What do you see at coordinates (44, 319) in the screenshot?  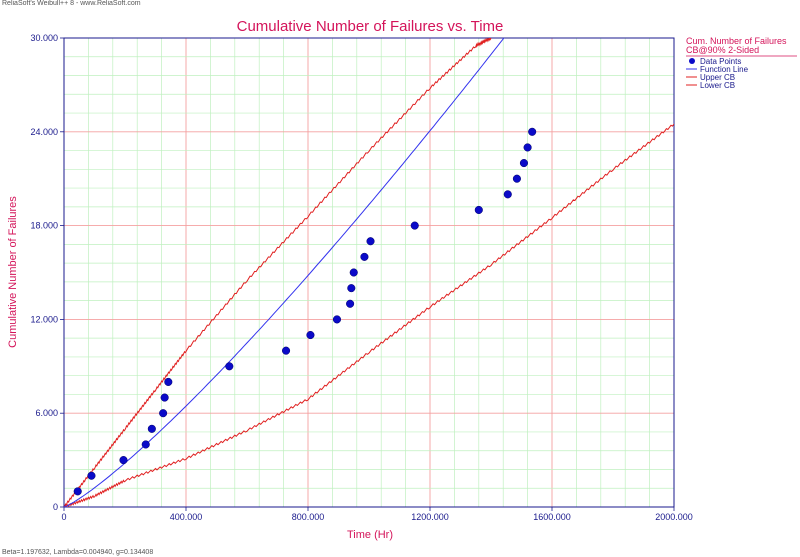 I see `y-tick-label: 12.000` at bounding box center [44, 319].